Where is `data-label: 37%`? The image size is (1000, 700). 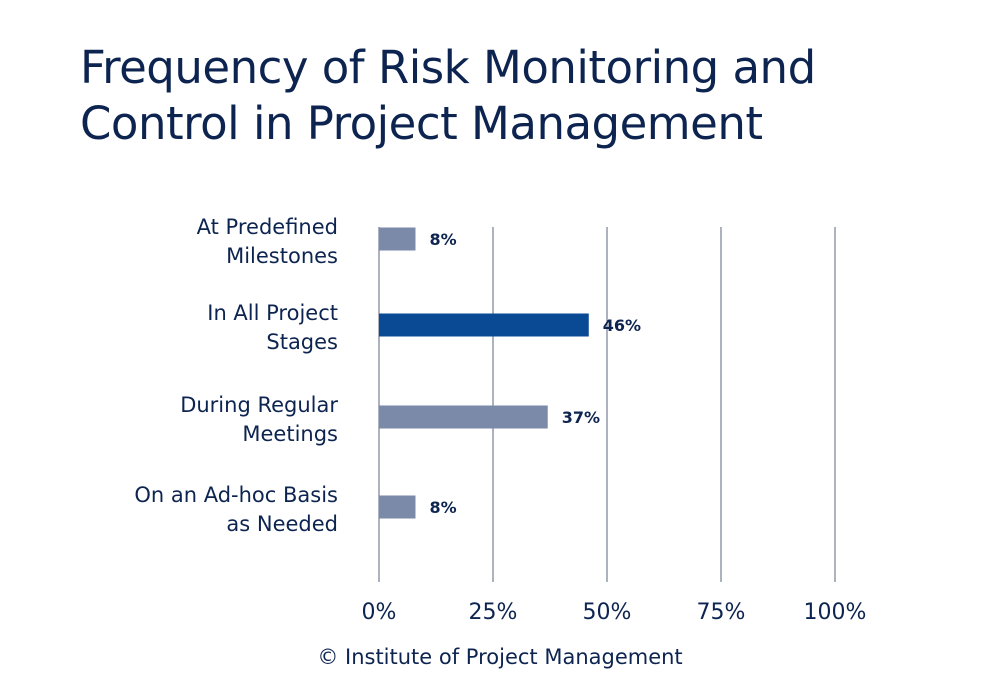 data-label: 37% is located at coordinates (581, 417).